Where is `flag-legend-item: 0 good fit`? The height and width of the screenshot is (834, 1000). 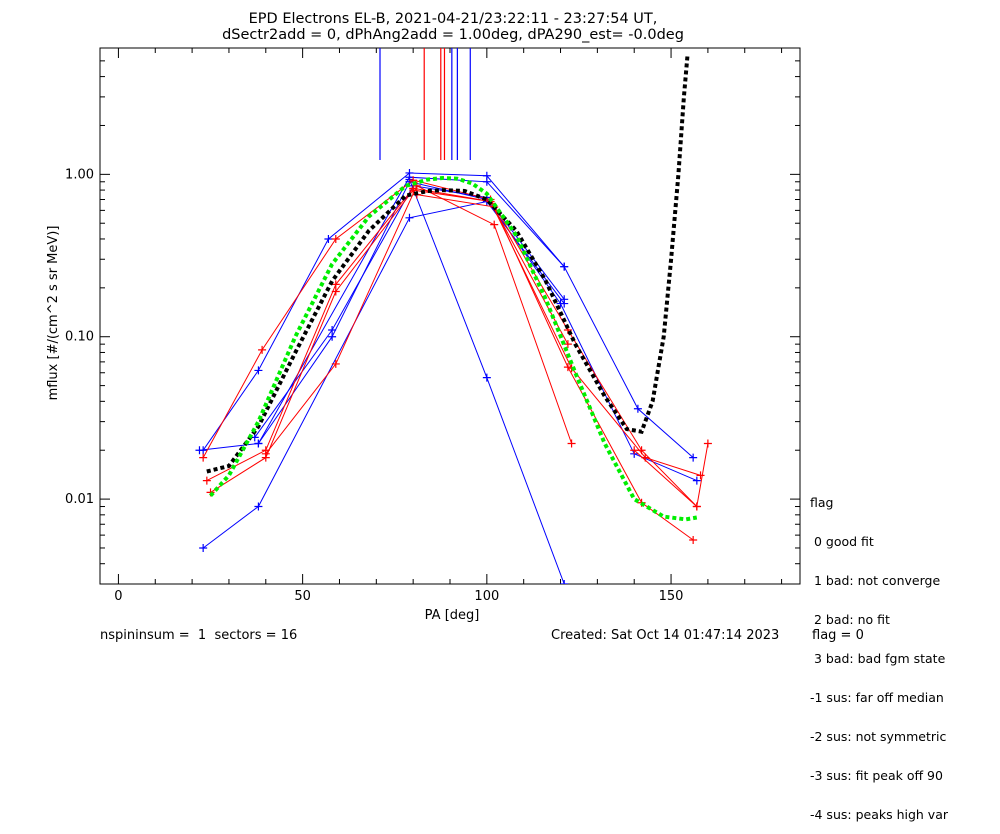 flag-legend-item: 0 good fit is located at coordinates (842, 541).